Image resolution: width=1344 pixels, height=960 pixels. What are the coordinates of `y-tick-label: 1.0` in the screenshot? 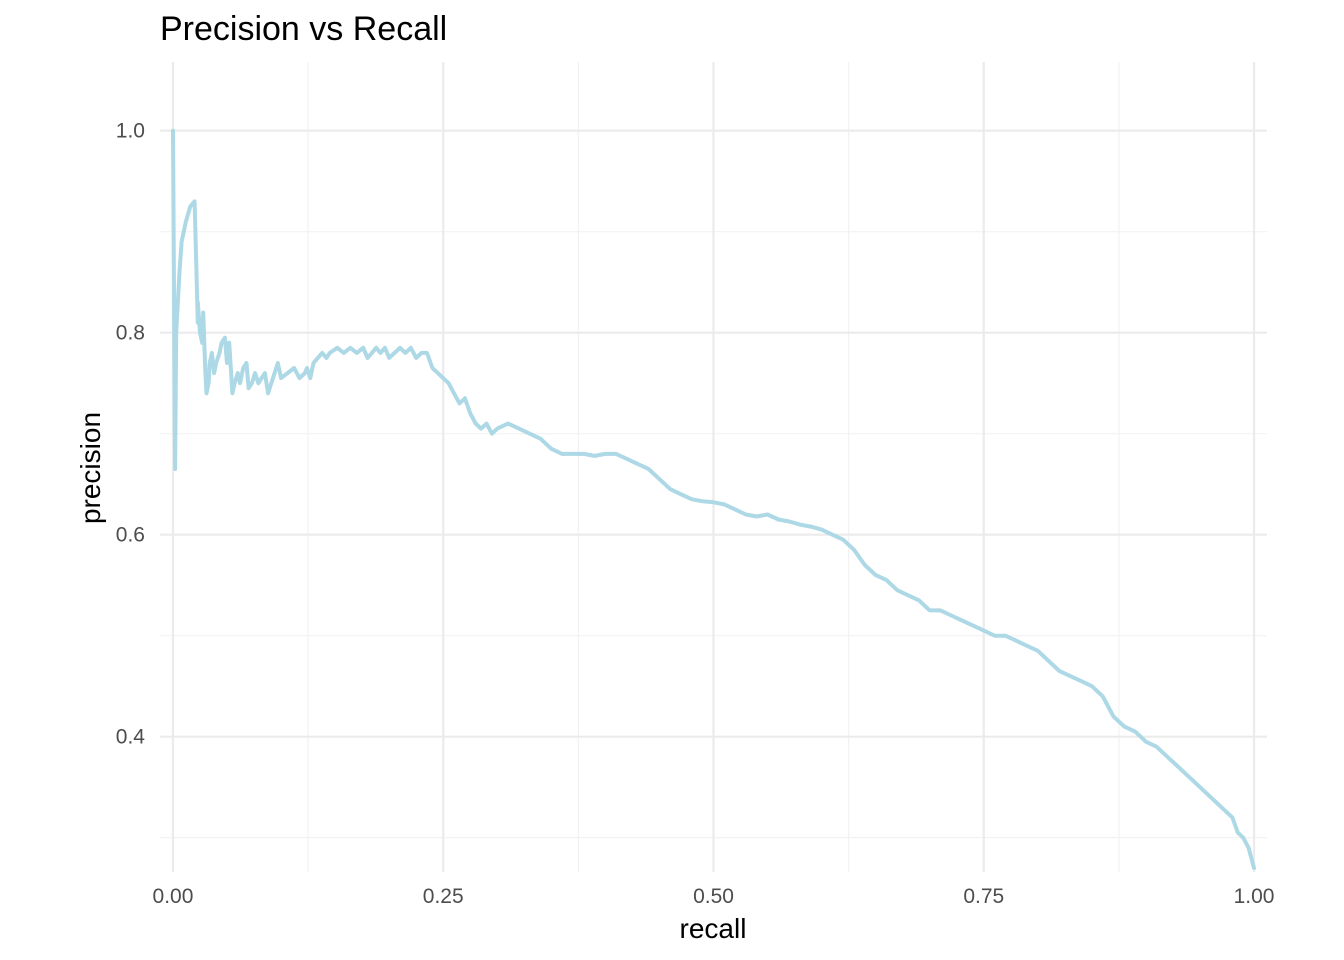 It's located at (130, 131).